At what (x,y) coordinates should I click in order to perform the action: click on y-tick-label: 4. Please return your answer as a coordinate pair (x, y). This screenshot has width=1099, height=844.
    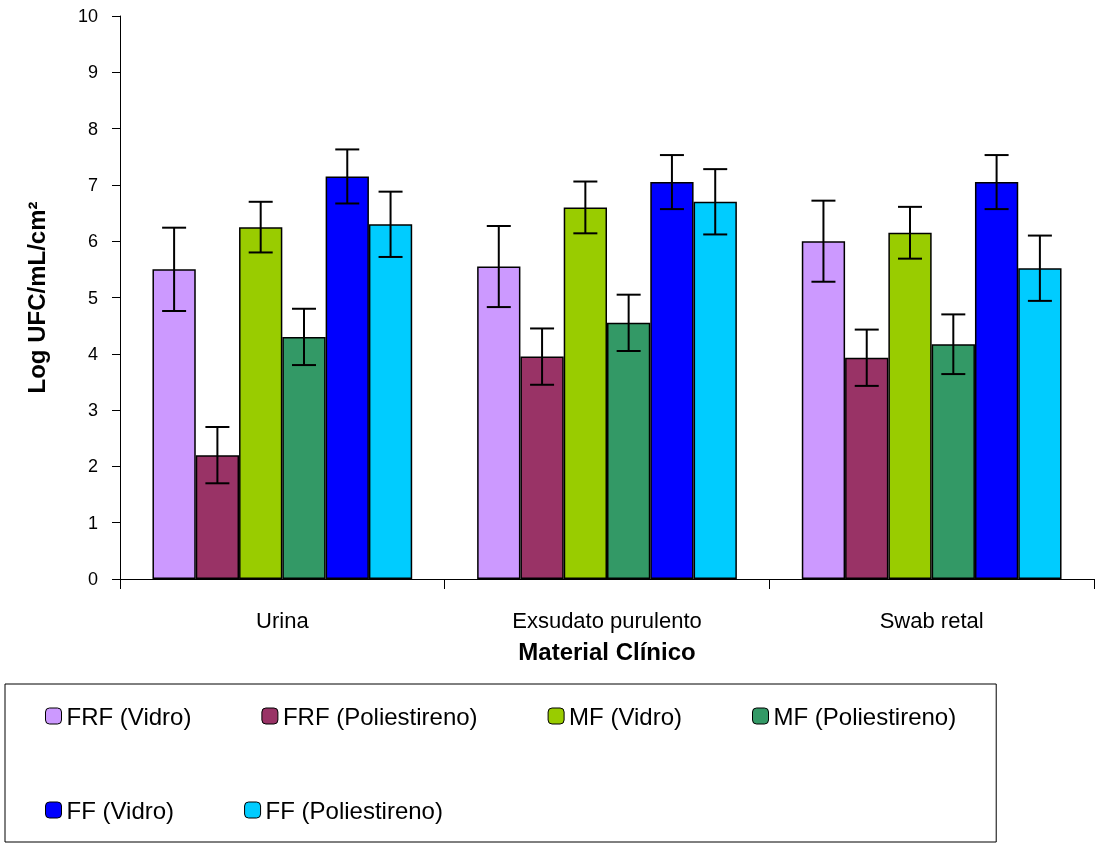
    Looking at the image, I should click on (92, 353).